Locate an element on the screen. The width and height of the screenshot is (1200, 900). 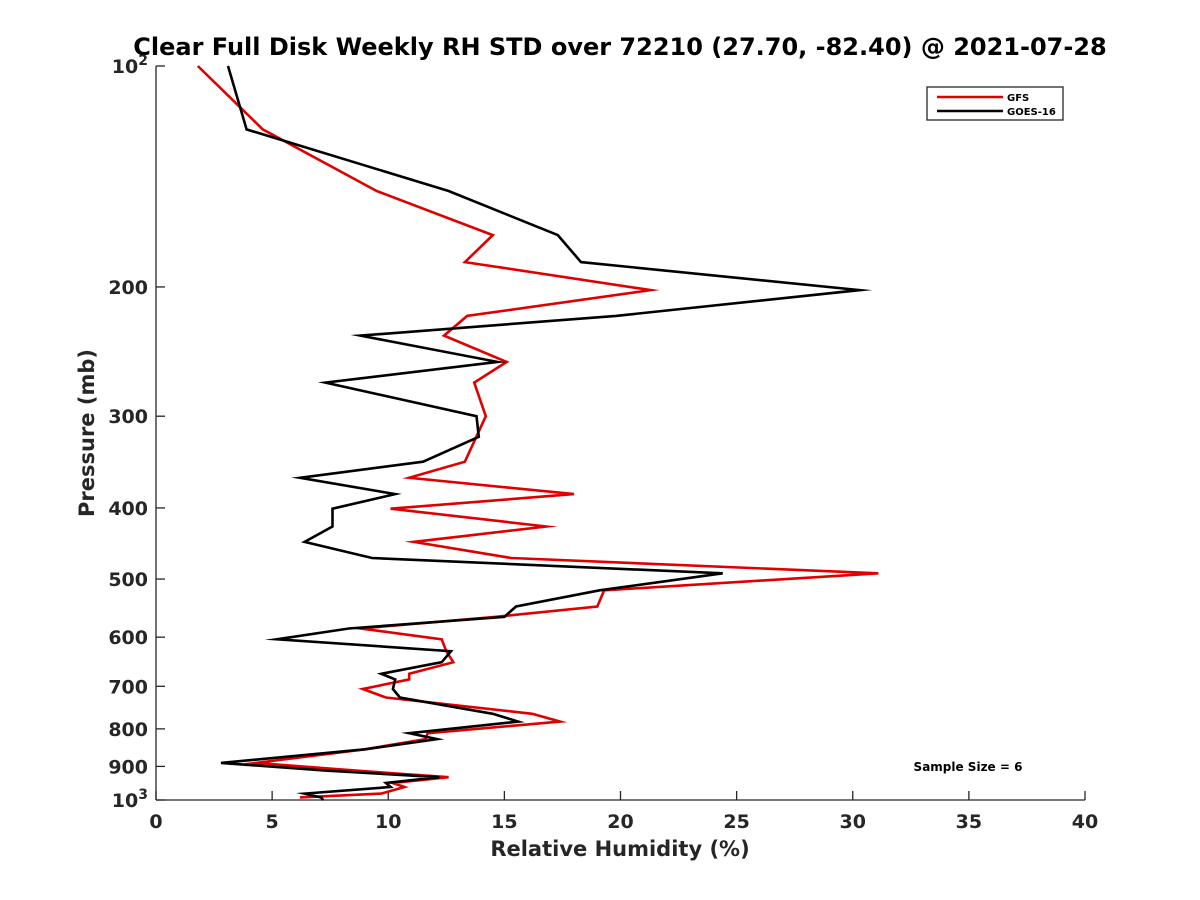
y-tick-exponent: 3 is located at coordinates (143, 795).